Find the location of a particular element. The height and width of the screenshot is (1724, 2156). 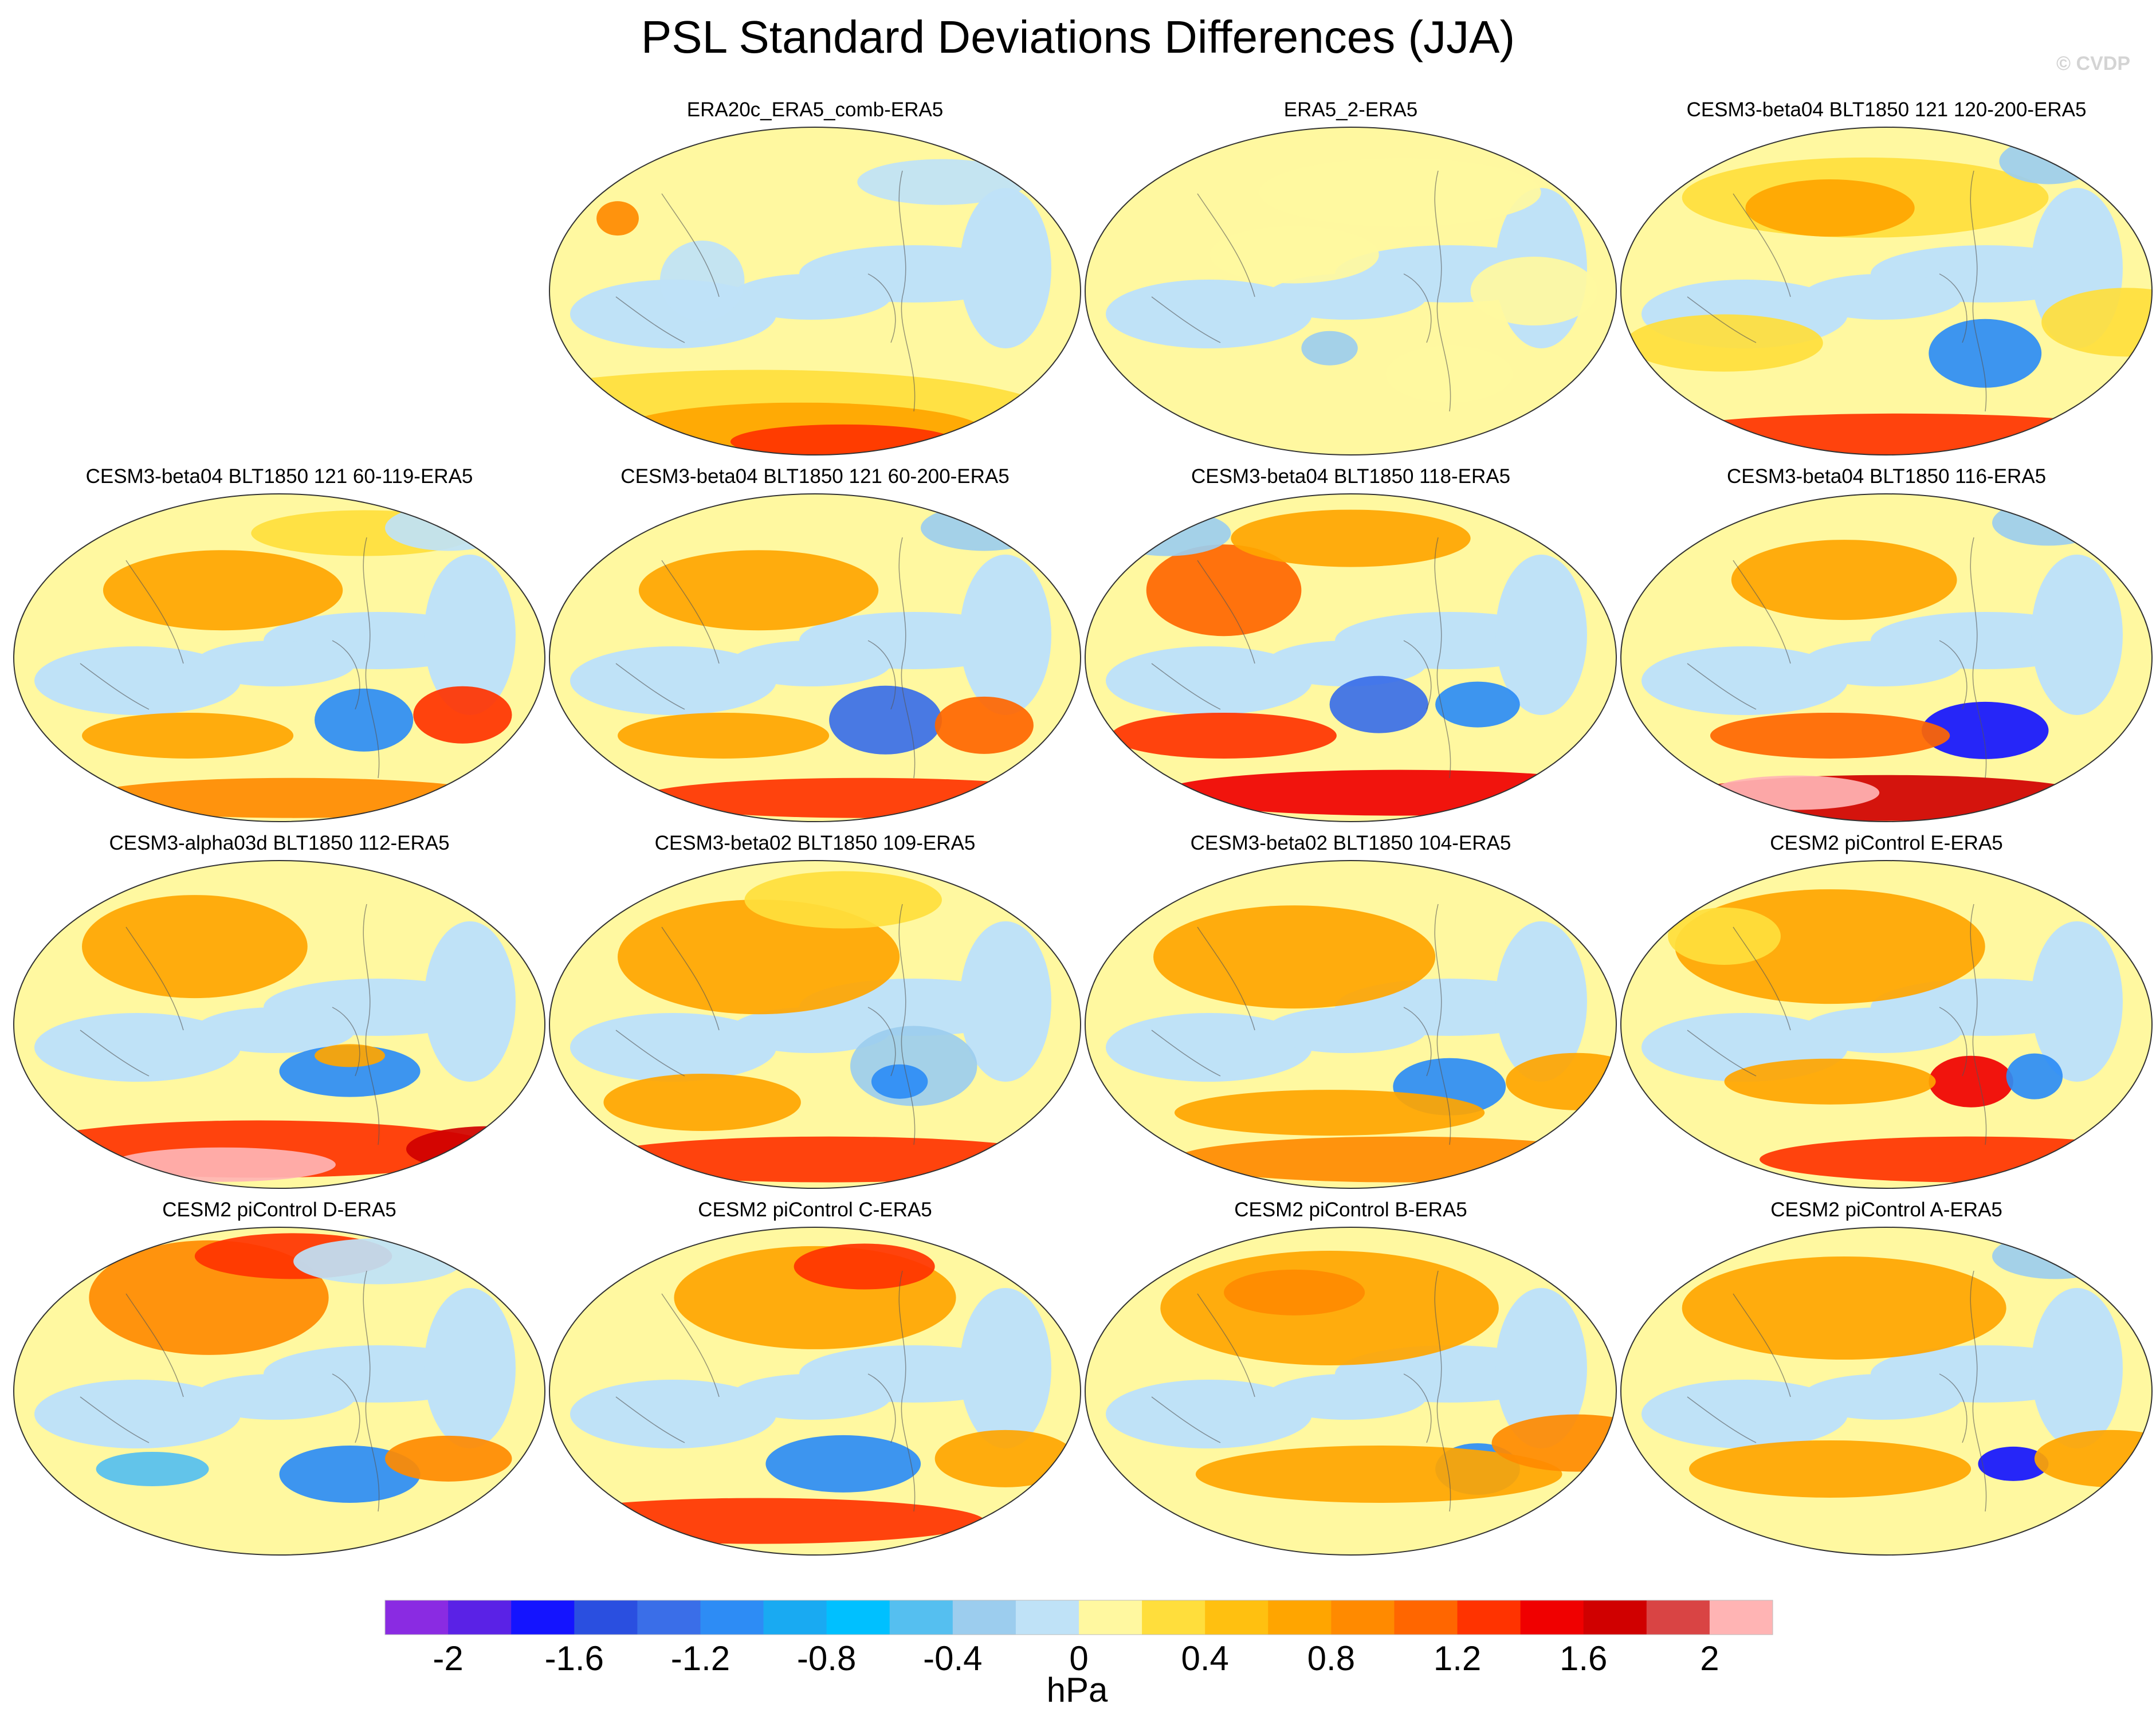

panel-title: CESM3-beta04 BLT1850 116-ERA5 is located at coordinates (1886, 477).